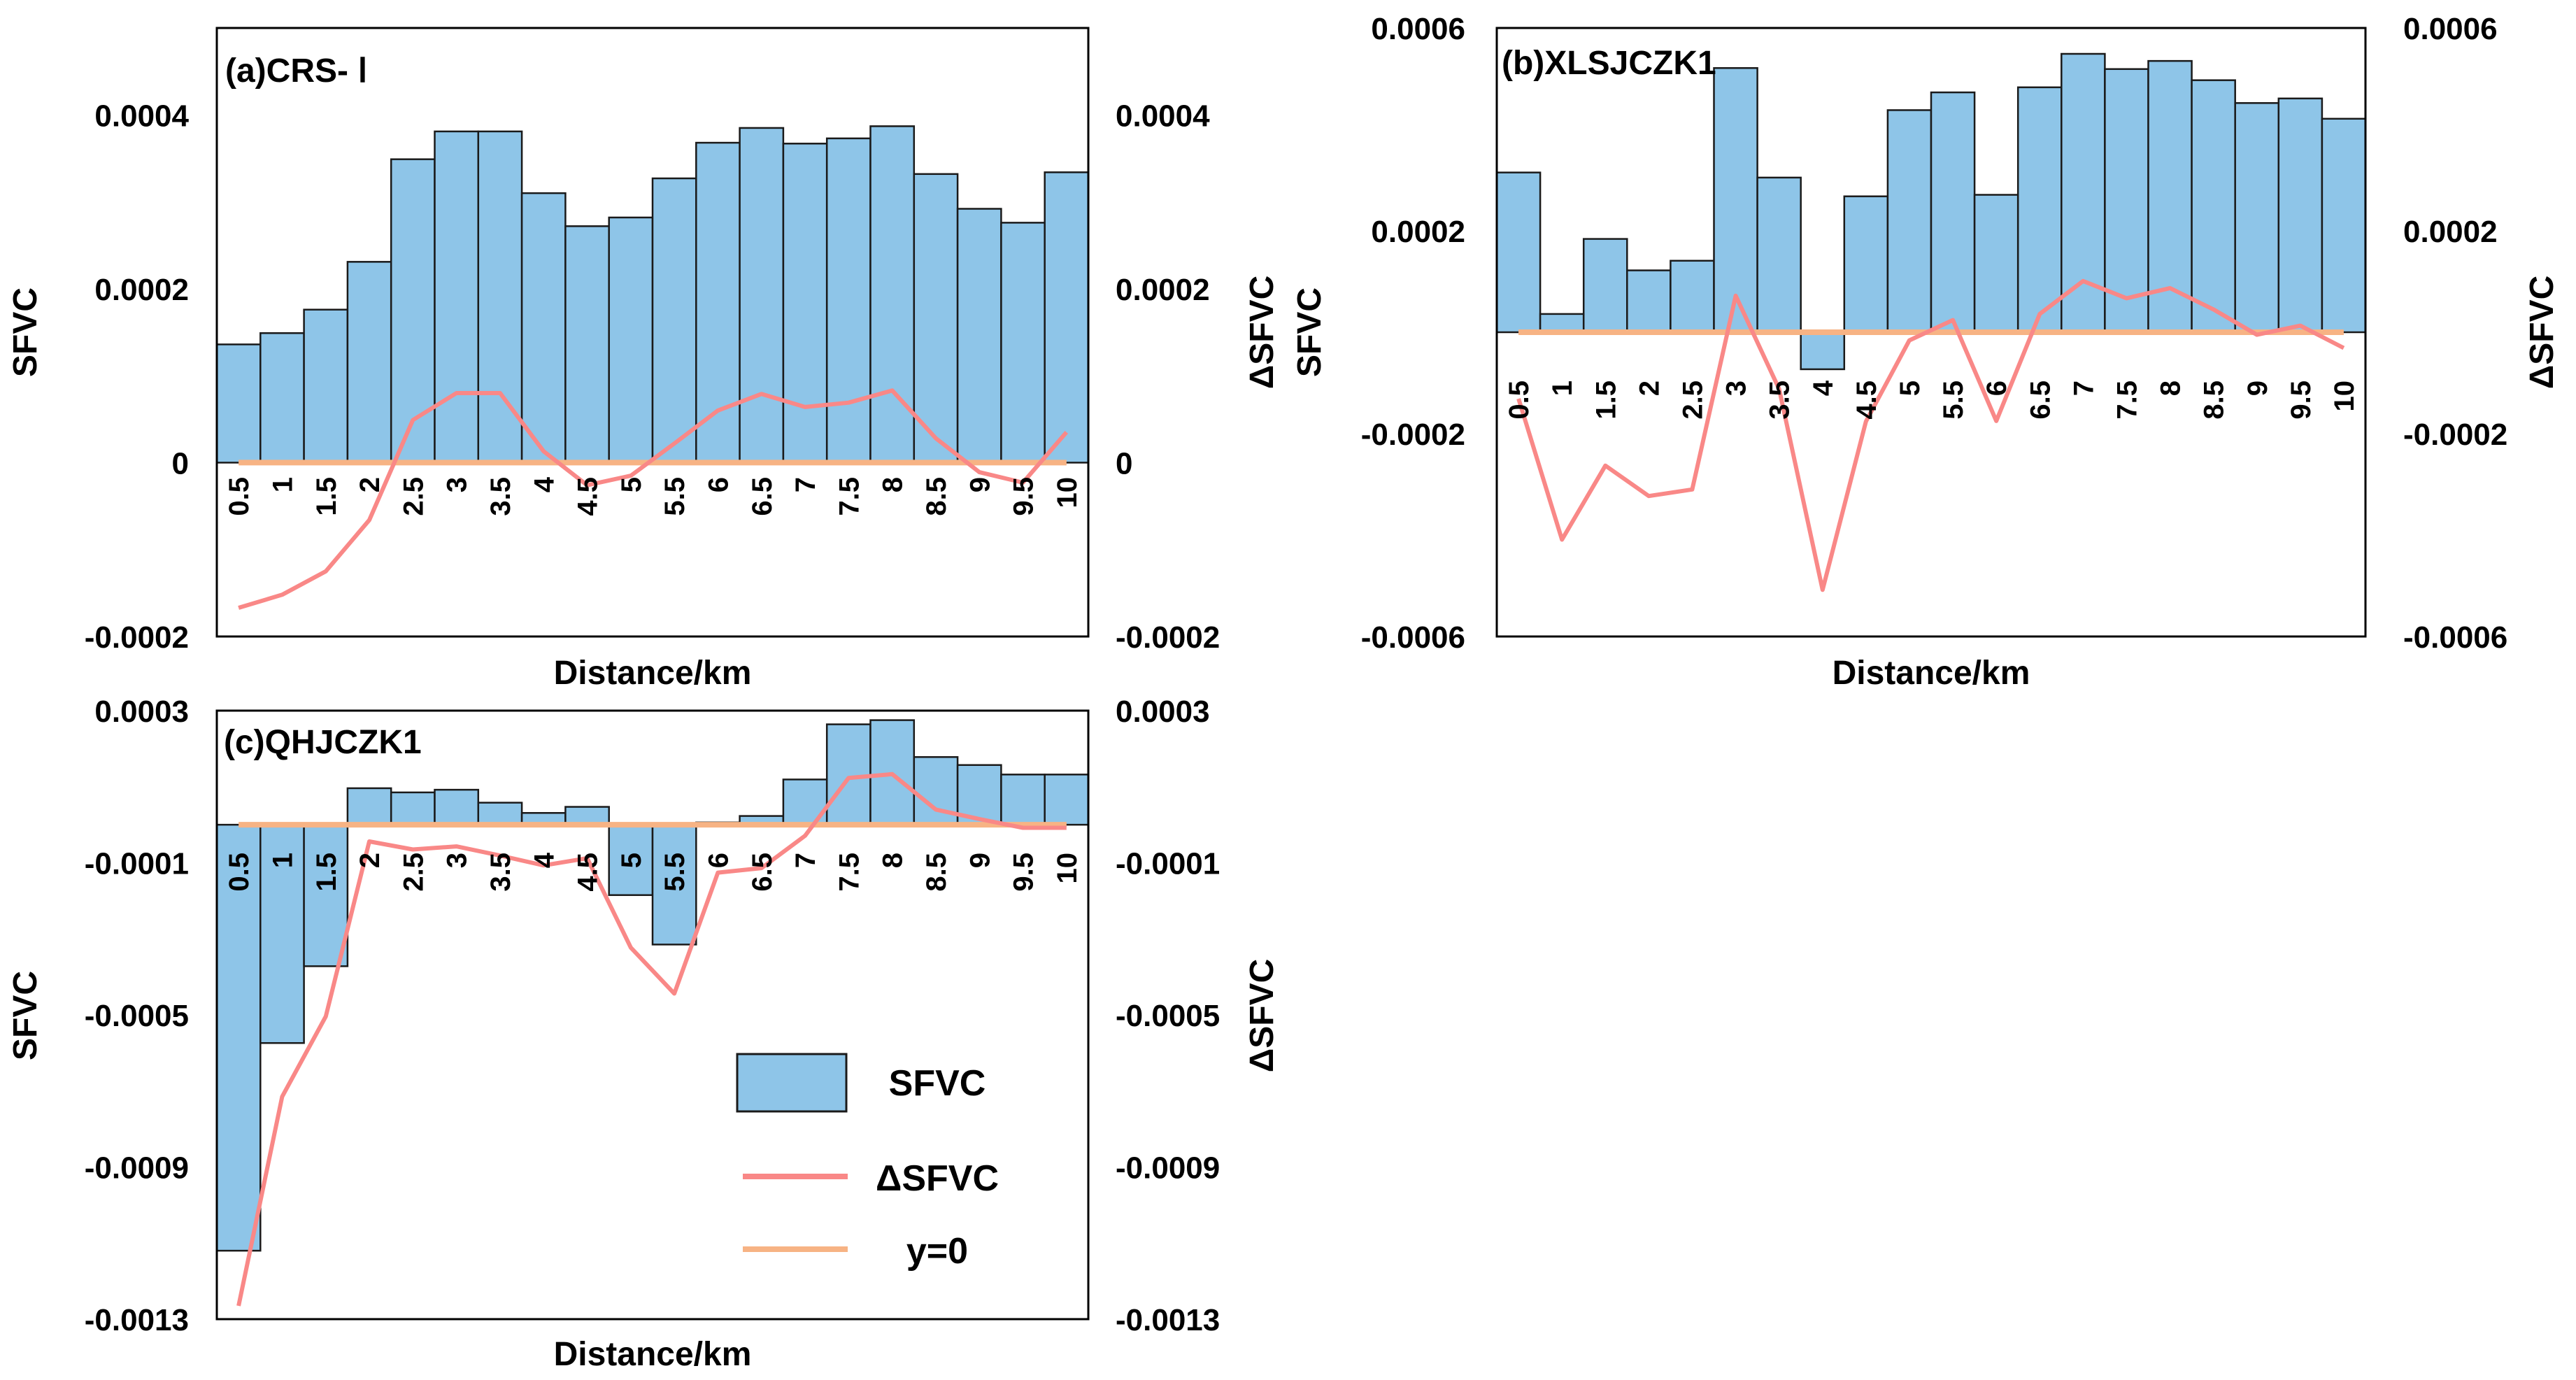 The image size is (2576, 1380). What do you see at coordinates (2450, 29) in the screenshot?
I see `panel-b-y2-tick: 0.0006` at bounding box center [2450, 29].